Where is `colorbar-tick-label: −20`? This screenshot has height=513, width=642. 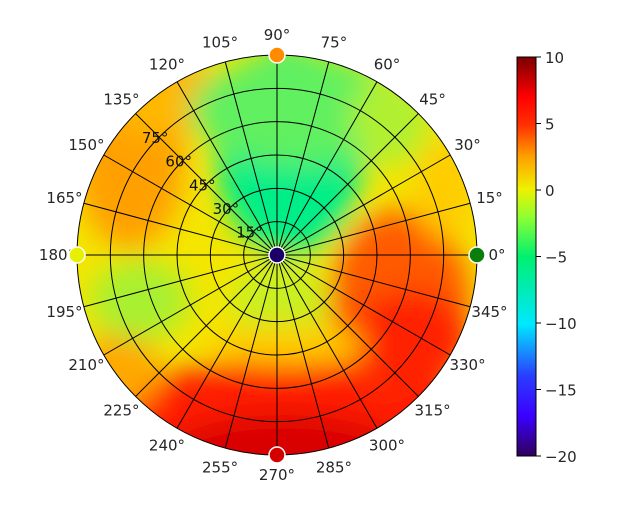
colorbar-tick-label: −20 is located at coordinates (561, 457).